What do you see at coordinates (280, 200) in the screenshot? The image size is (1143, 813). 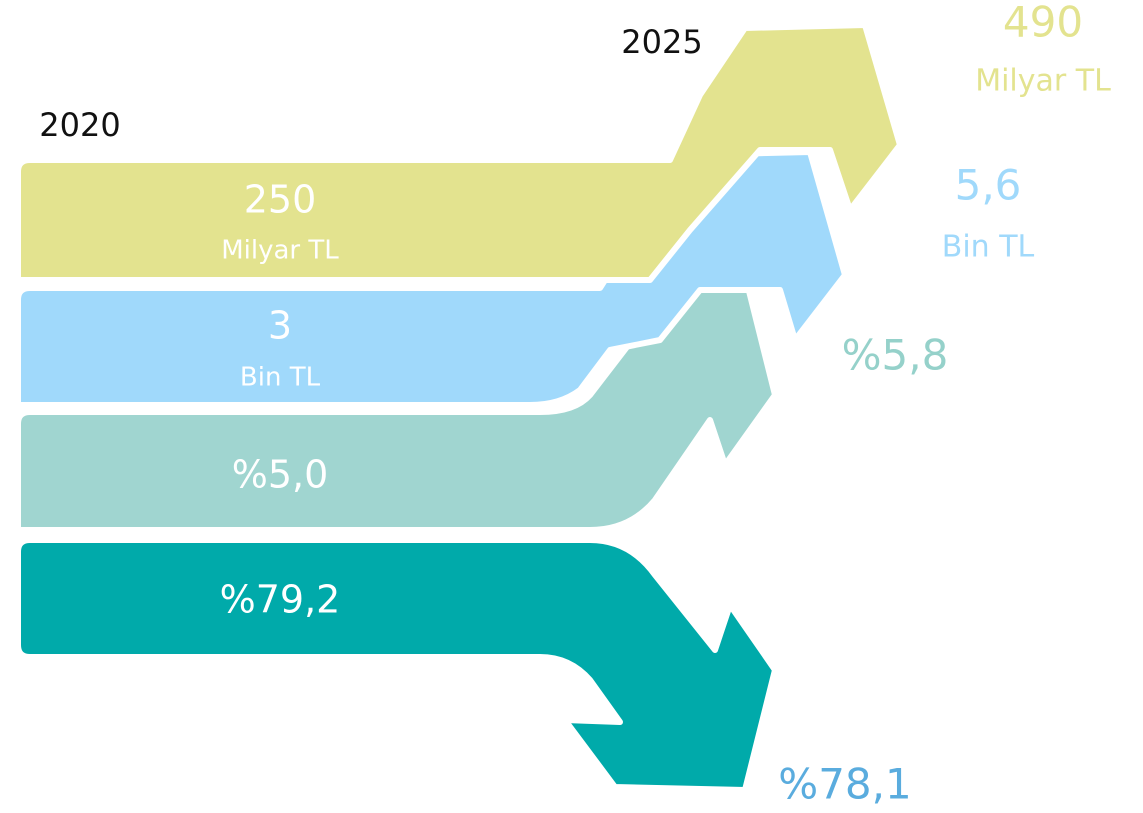 I see `start-value: 250` at bounding box center [280, 200].